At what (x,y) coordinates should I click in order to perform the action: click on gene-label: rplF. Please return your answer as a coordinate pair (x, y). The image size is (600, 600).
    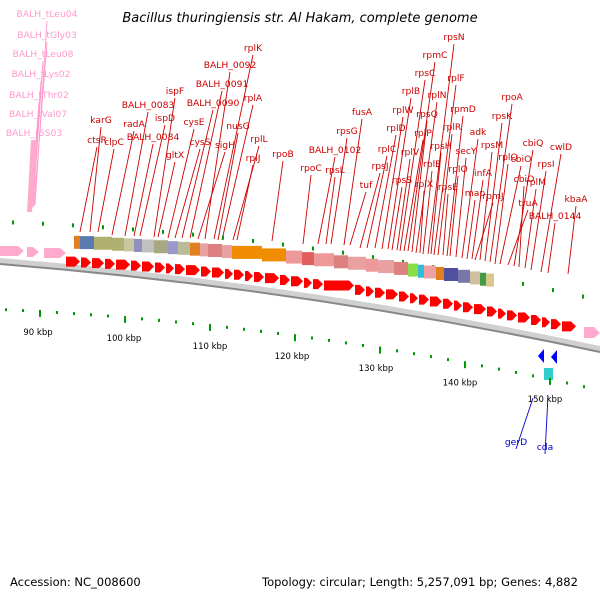
    Looking at the image, I should click on (455, 78).